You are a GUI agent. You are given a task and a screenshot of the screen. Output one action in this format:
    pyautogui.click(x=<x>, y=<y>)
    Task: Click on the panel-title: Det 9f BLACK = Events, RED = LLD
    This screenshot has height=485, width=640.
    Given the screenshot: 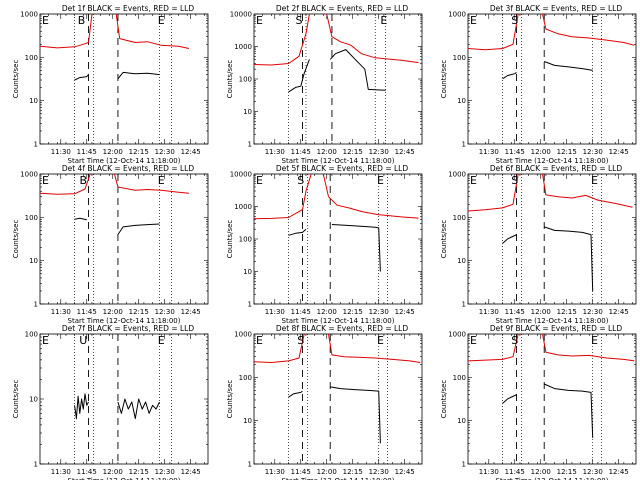 What is the action you would take?
    pyautogui.click(x=556, y=328)
    